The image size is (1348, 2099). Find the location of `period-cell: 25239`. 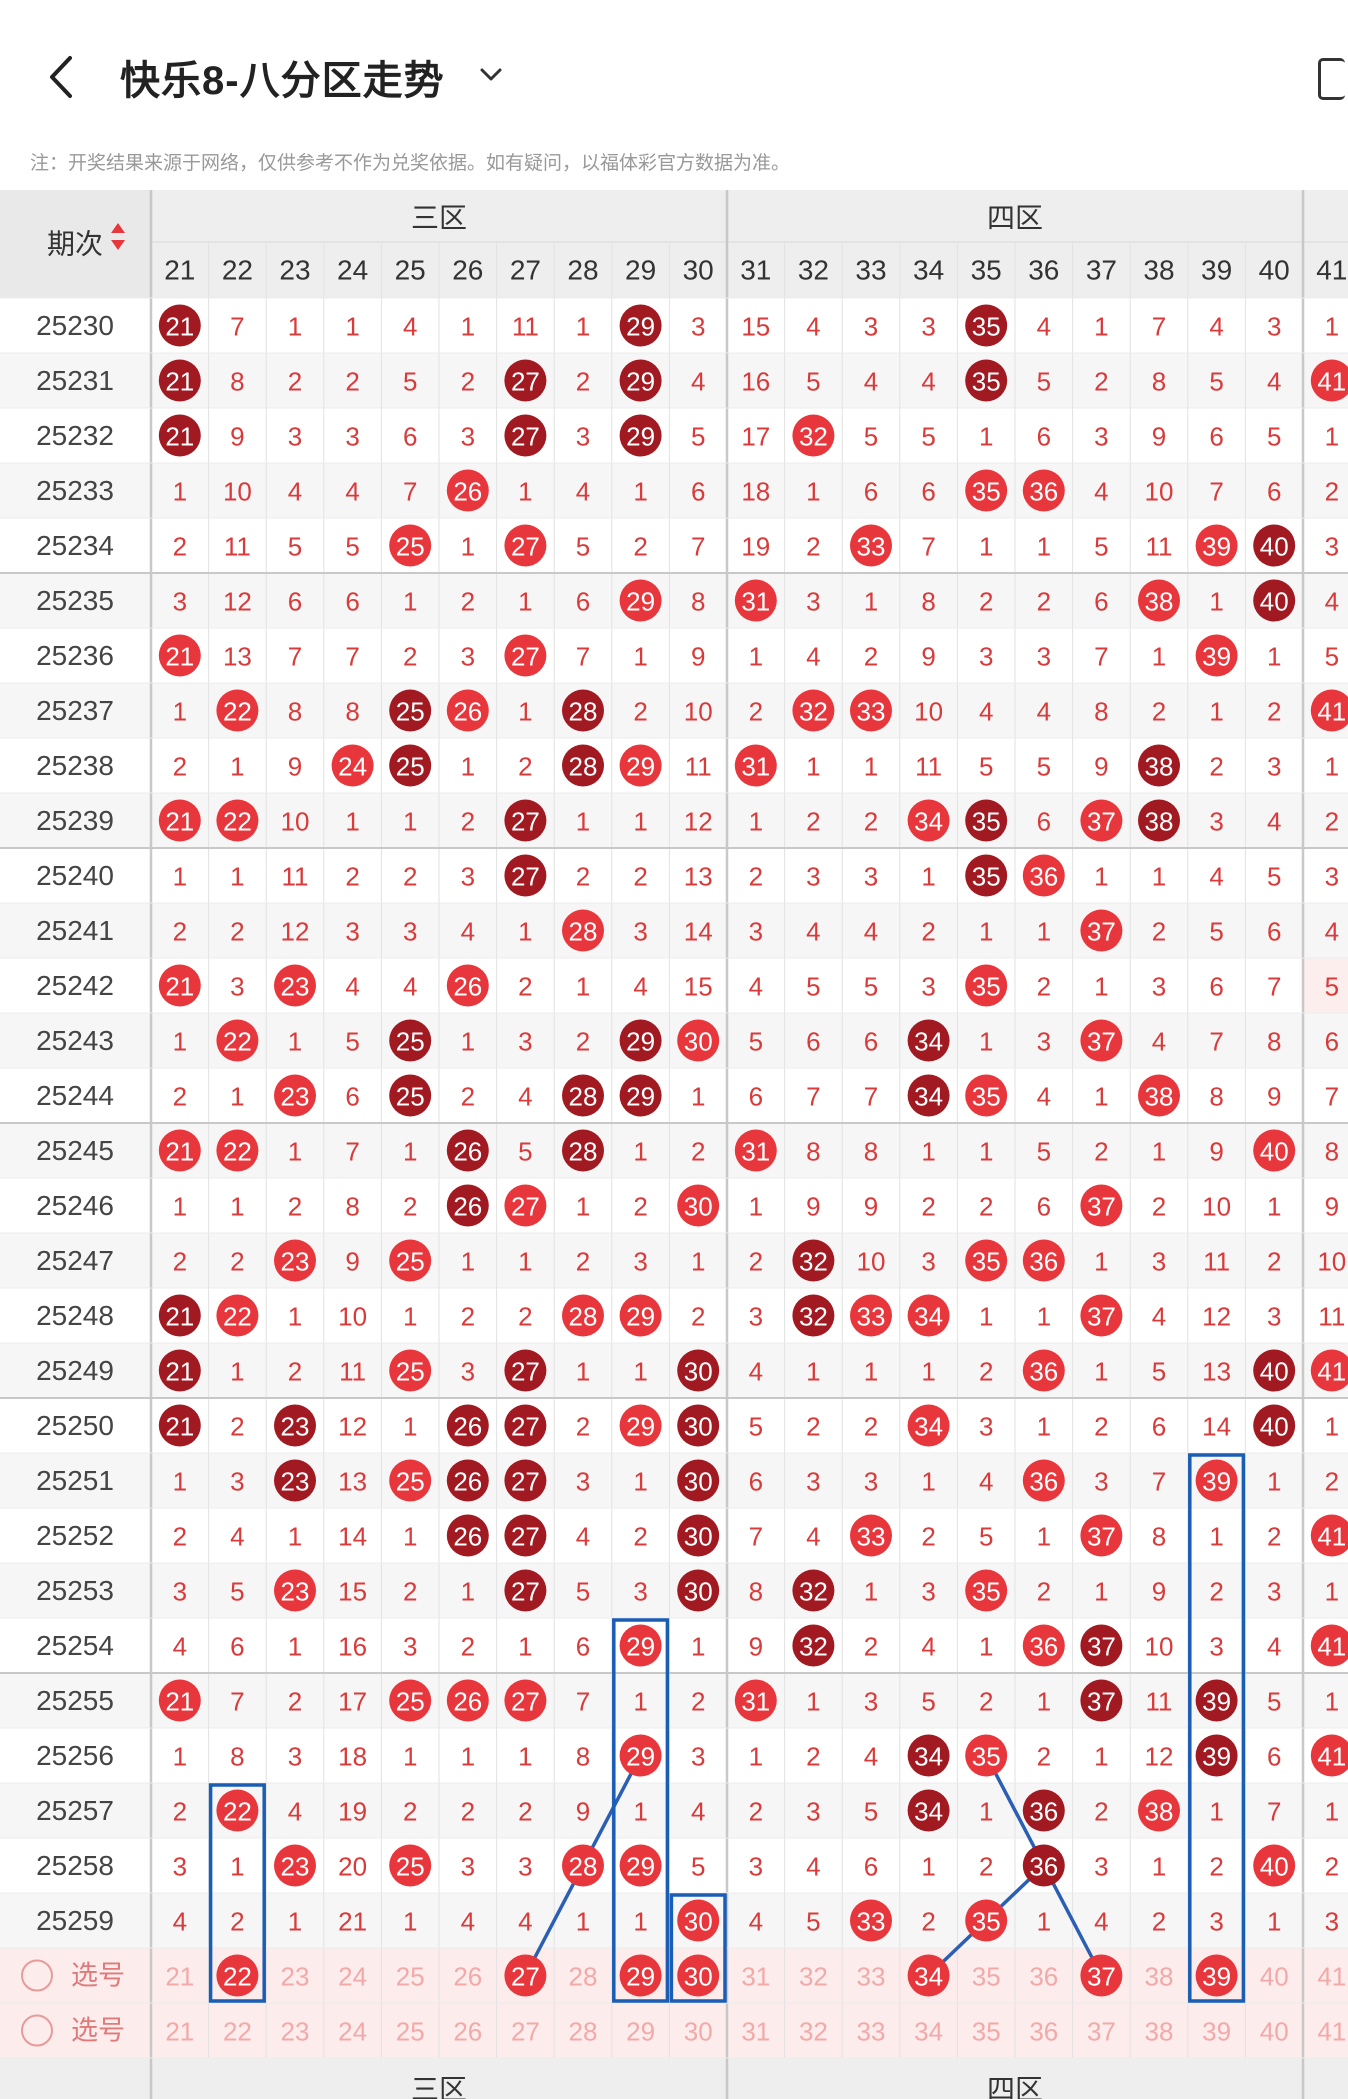

period-cell: 25239 is located at coordinates (75, 820).